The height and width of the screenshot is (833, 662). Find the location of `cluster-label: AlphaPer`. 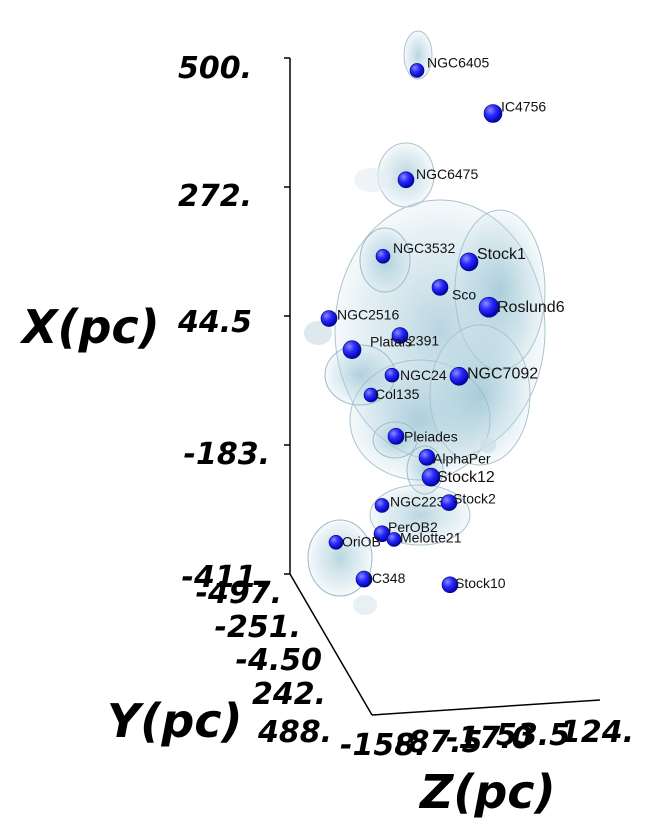

cluster-label: AlphaPer is located at coordinates (462, 458).